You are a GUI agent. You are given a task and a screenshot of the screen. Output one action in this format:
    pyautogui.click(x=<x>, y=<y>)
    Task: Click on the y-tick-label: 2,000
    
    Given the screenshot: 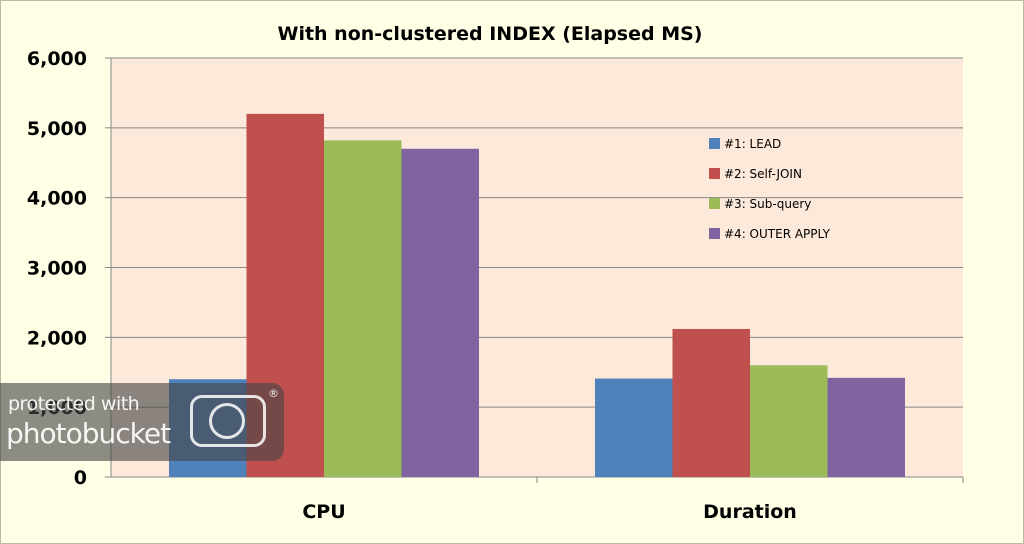 What is the action you would take?
    pyautogui.click(x=57, y=338)
    